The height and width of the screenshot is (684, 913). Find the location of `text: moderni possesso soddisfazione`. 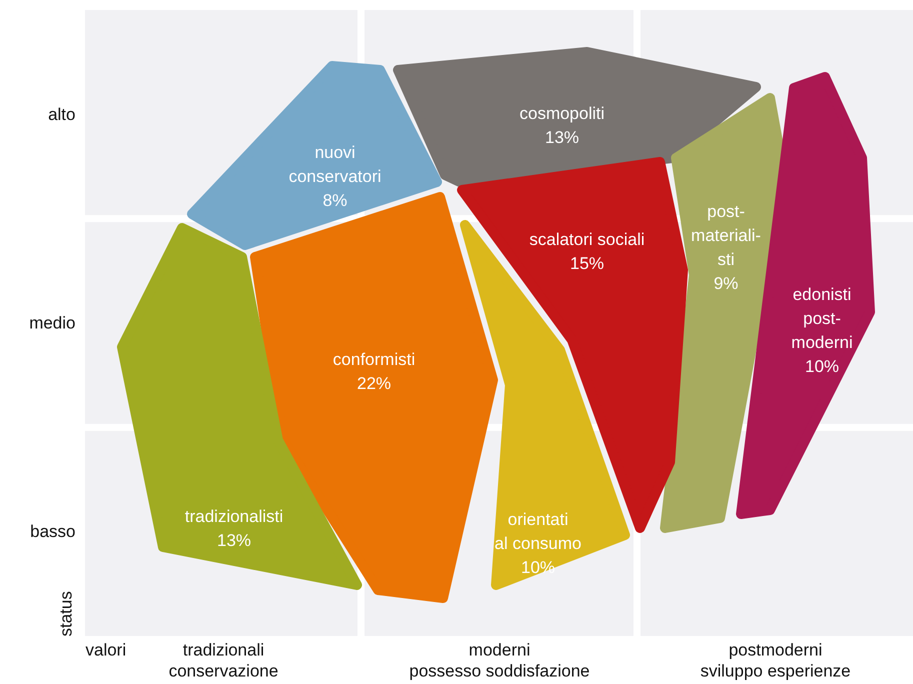

text: moderni possesso soddisfazione is located at coordinates (499, 660).